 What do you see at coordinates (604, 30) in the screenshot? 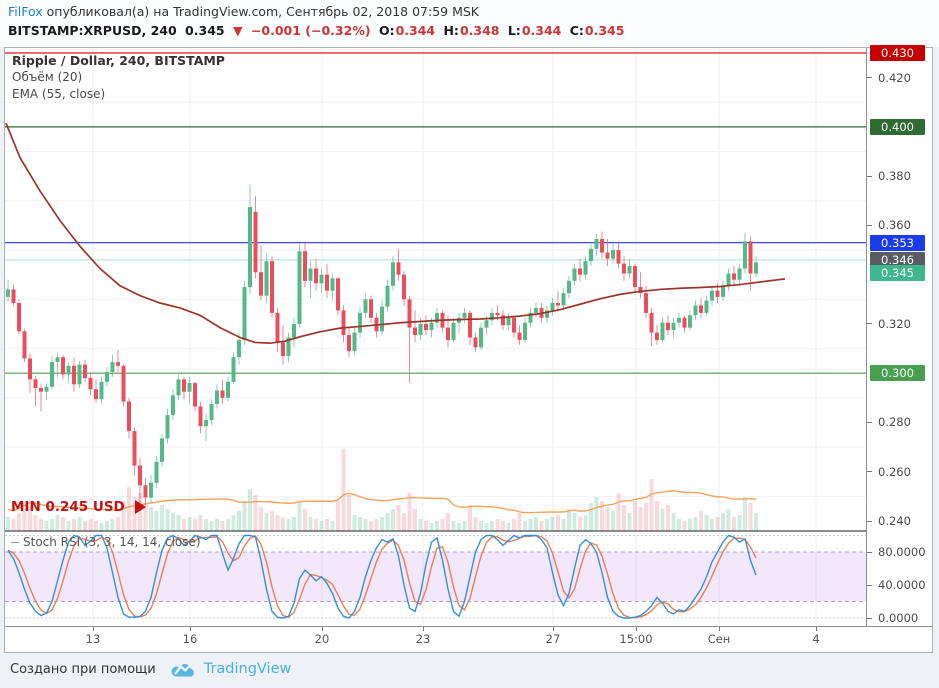
I see `close-value: 0.345` at bounding box center [604, 30].